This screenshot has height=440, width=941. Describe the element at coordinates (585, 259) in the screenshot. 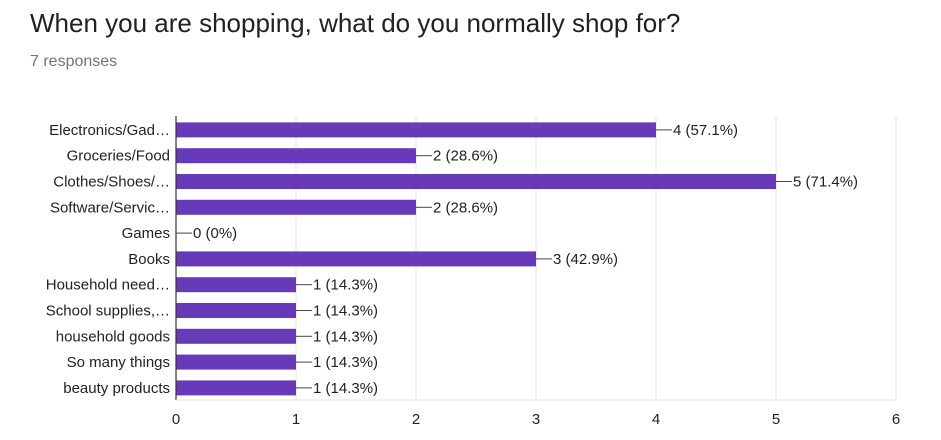

I see `data-label: 3 (42.9%)` at that location.